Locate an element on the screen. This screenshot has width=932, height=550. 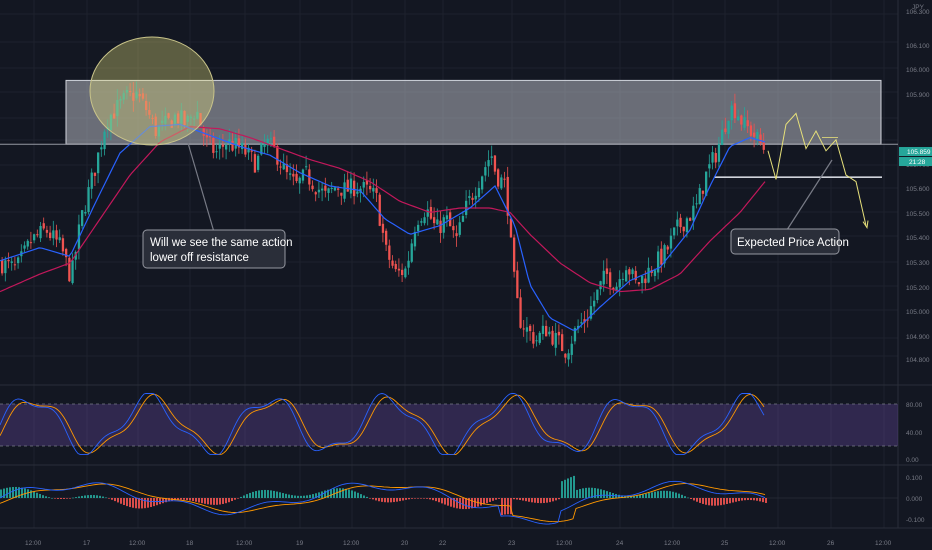
time-tick-label: 20 is located at coordinates (405, 543).